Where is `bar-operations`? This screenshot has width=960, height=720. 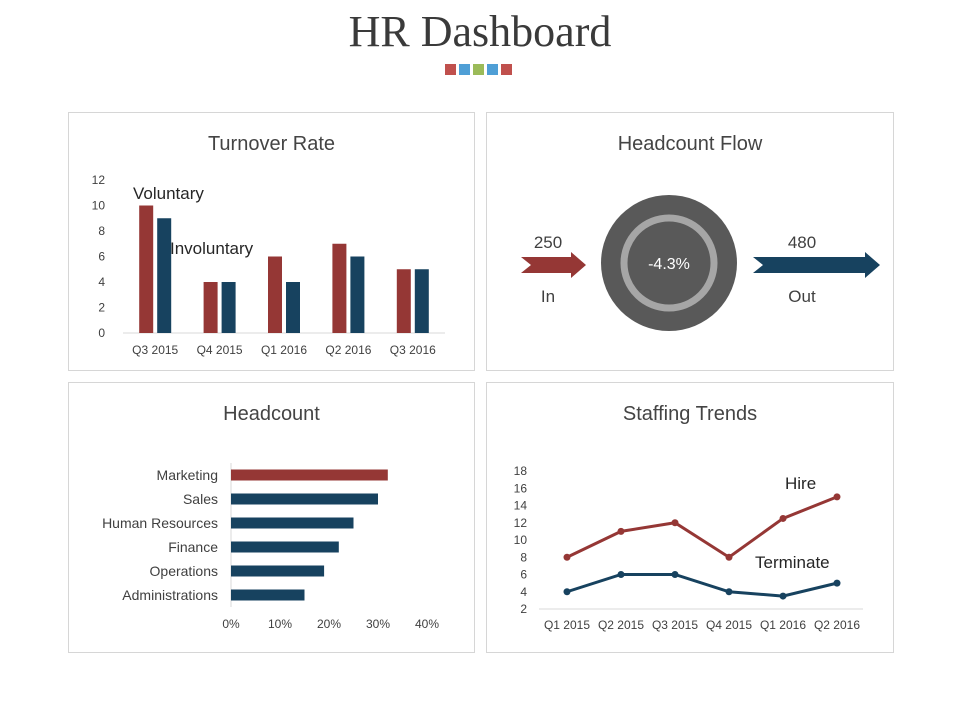
bar-operations is located at coordinates (278, 571).